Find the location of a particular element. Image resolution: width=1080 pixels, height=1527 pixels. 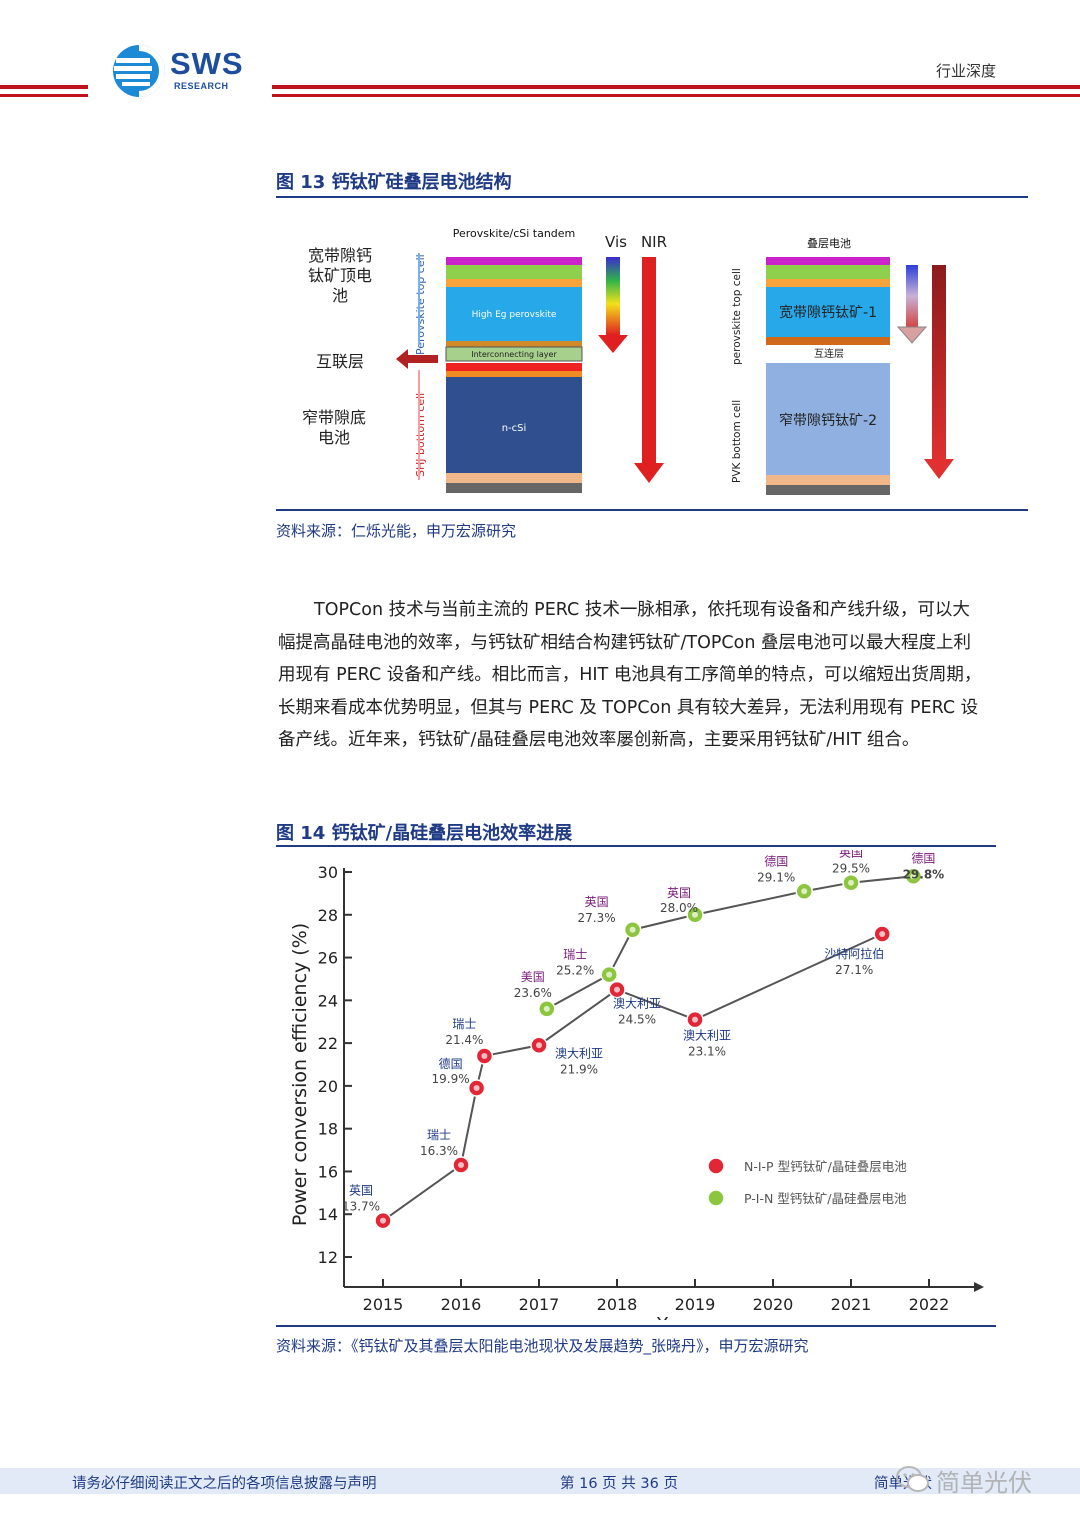

vis-label: Vis is located at coordinates (616, 242).